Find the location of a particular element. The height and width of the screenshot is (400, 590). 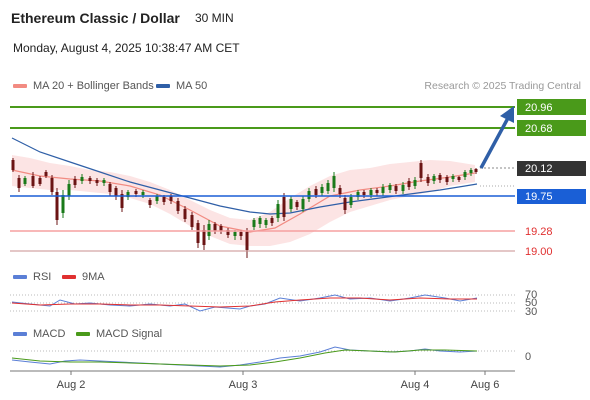

rsi-panel: 70 50 30 is located at coordinates (273, 303).